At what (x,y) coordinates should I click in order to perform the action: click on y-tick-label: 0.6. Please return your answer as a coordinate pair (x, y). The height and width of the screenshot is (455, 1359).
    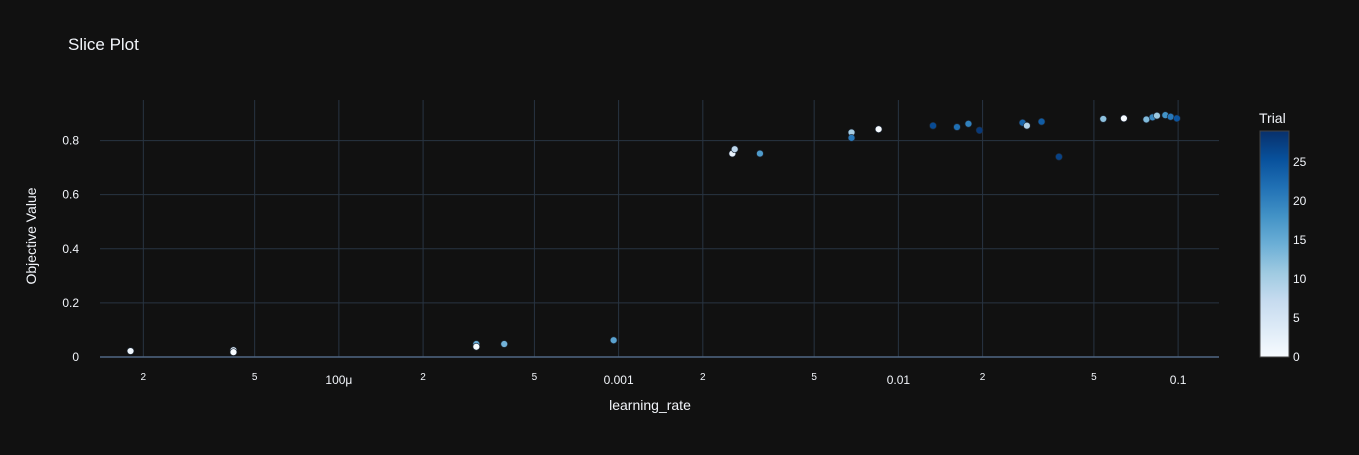
    Looking at the image, I should click on (70, 195).